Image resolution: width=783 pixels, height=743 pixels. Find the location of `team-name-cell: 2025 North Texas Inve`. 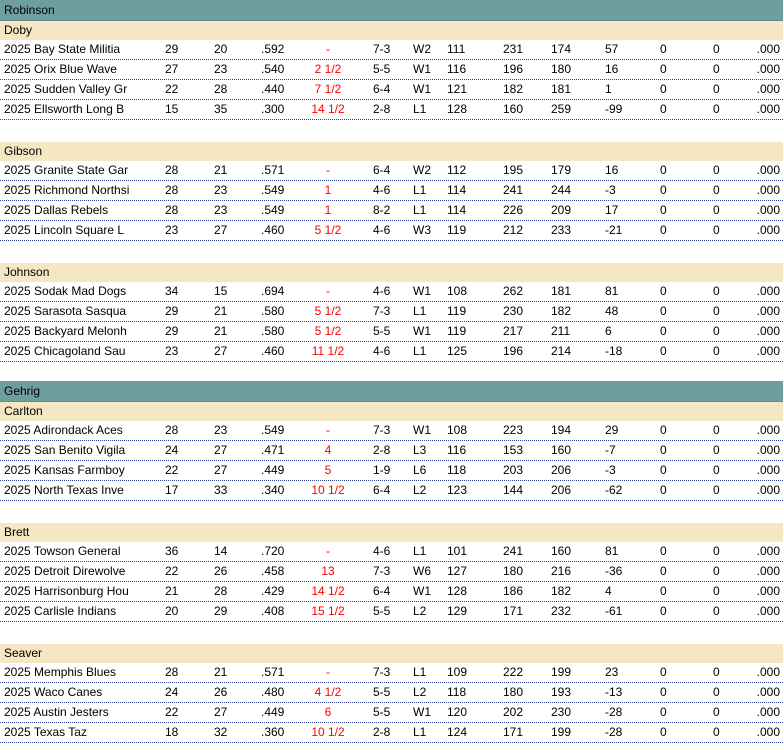

team-name-cell: 2025 North Texas Inve is located at coordinates (64, 490).